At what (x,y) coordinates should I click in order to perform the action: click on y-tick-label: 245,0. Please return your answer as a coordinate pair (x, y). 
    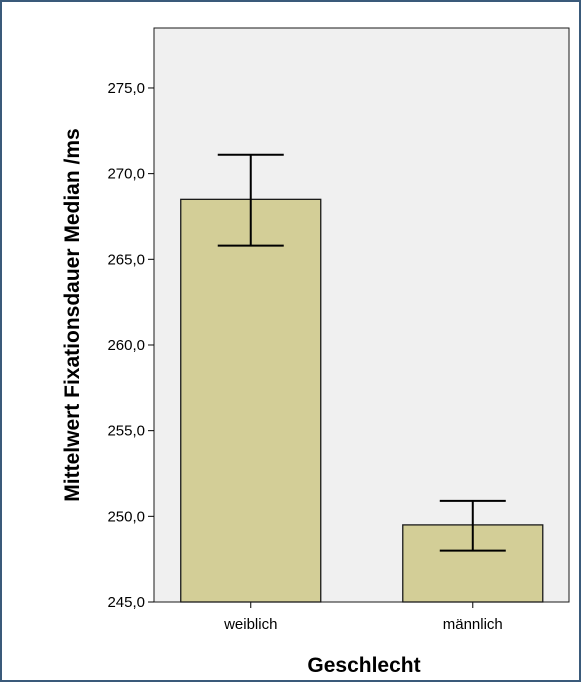
    Looking at the image, I should click on (126, 602).